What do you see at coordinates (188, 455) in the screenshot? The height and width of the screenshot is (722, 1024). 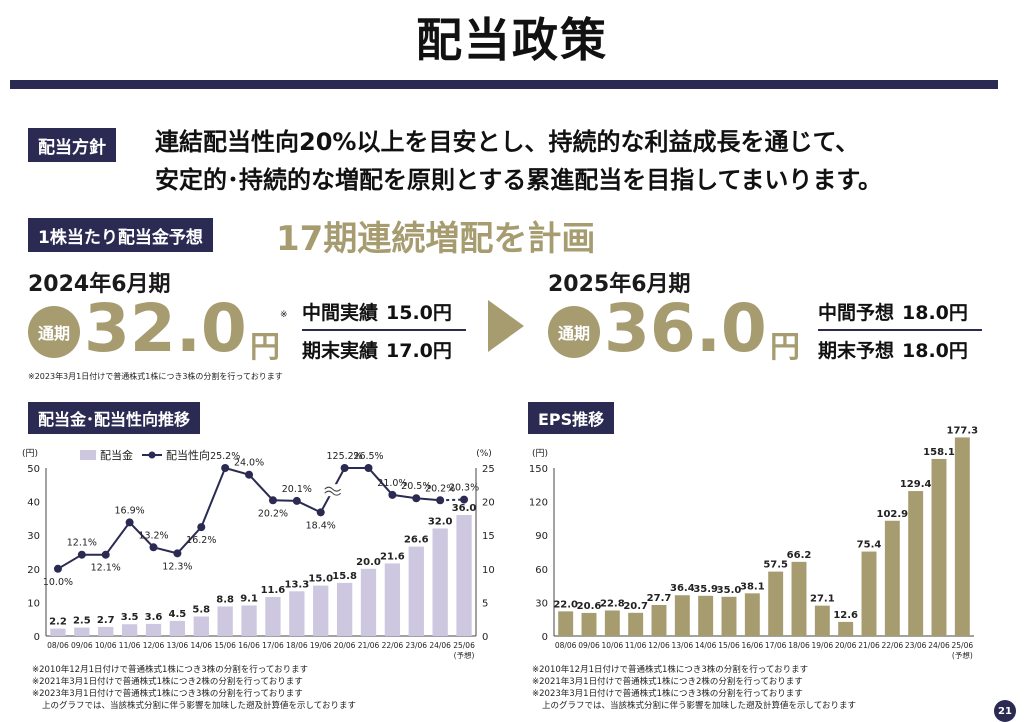 I see `legend-line-label: 配当性向` at bounding box center [188, 455].